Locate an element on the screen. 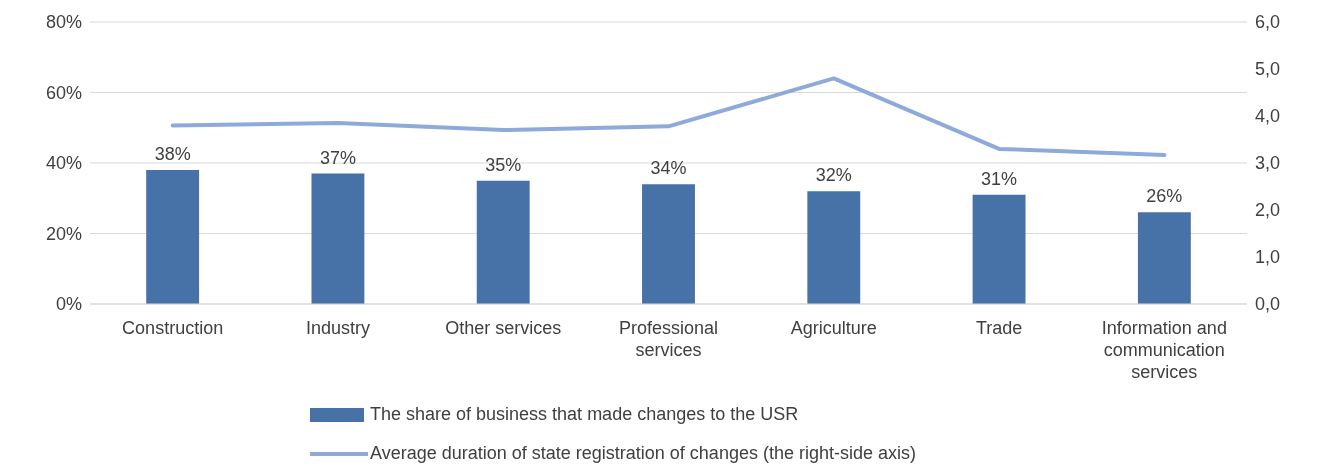  y-tick-label: 60% is located at coordinates (63, 92).